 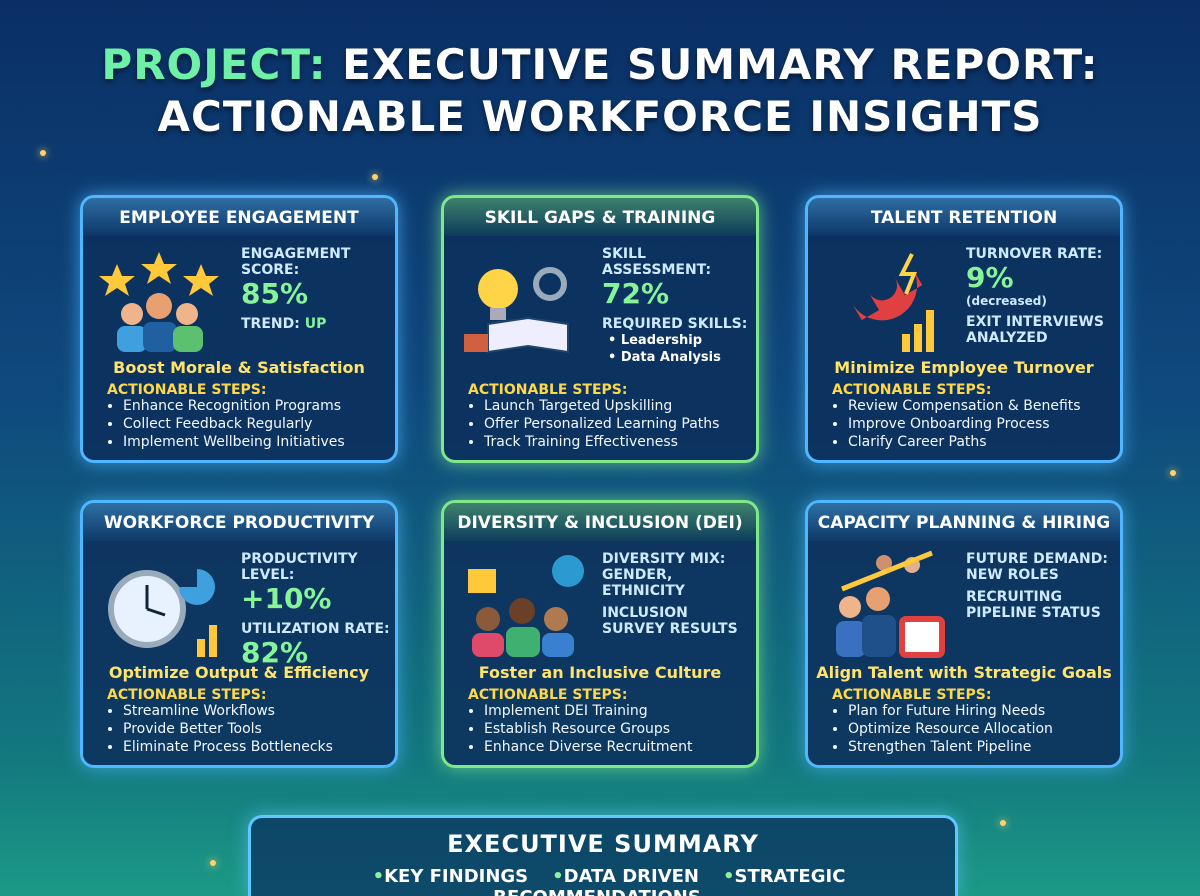 I want to click on step: Offer Personalized Learning Paths, so click(x=601, y=424).